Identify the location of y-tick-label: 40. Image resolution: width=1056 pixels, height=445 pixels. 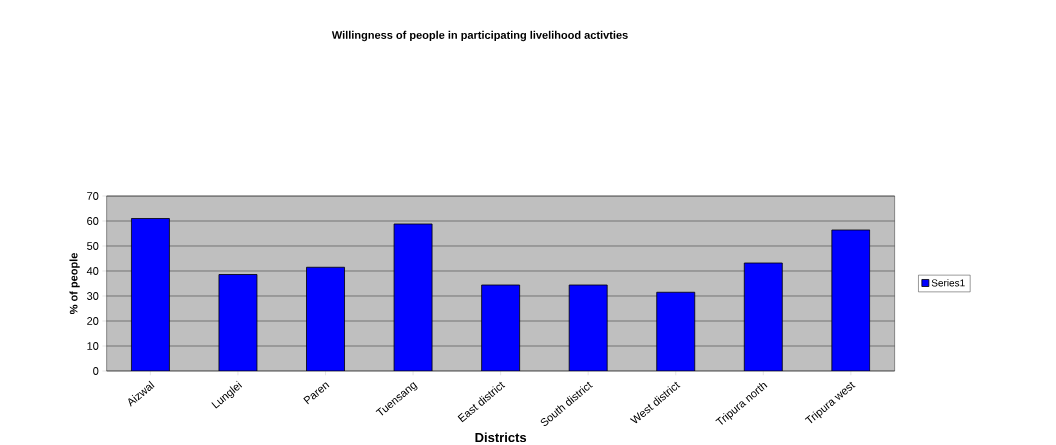
(92, 270).